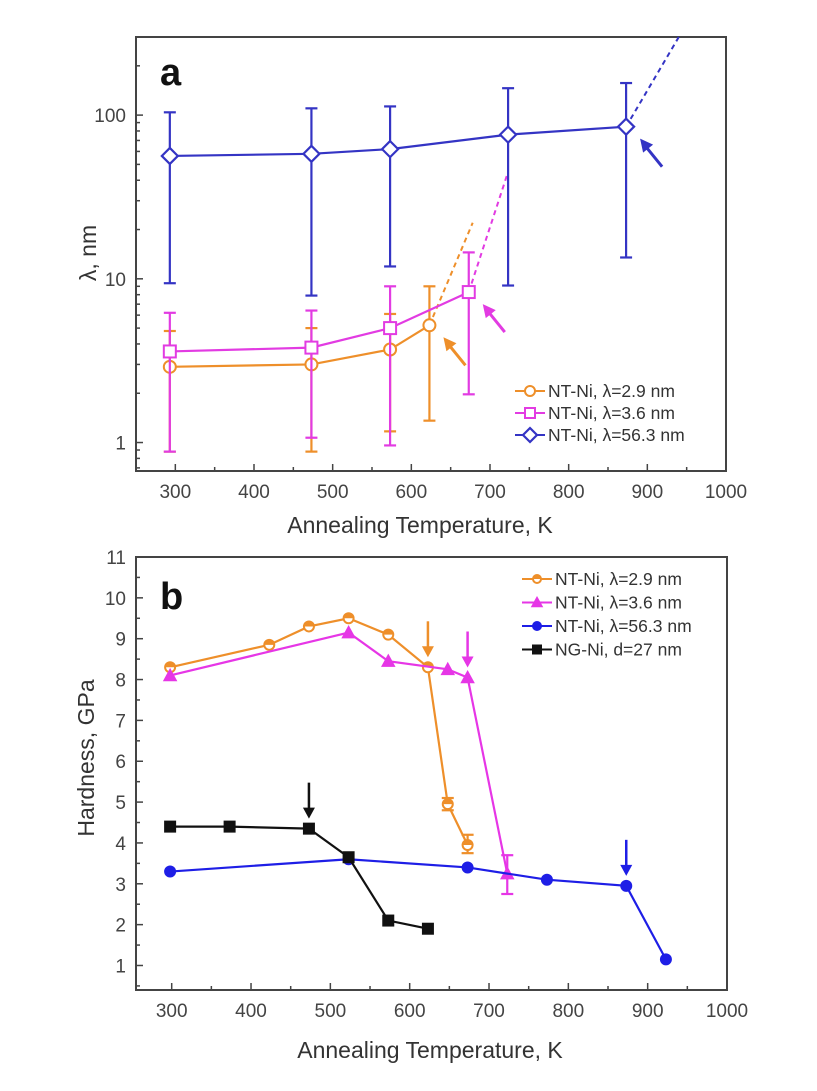  Describe the element at coordinates (453, 483) in the screenshot. I see `panel-a-x-axis: 300 400 500 600 700 800 900 1000` at that location.